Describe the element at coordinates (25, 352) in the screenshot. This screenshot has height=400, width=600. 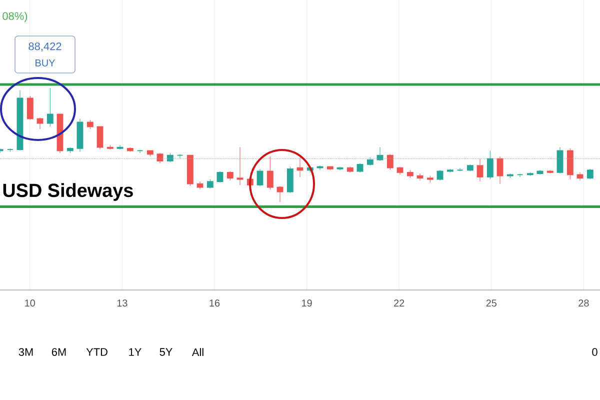
I see `text: 3M` at that location.